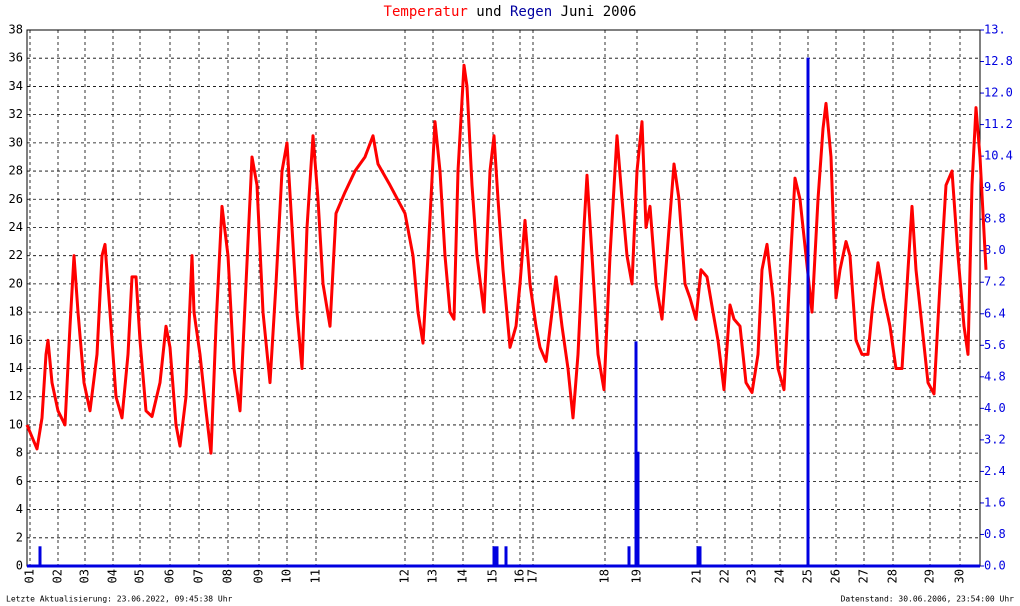 This screenshot has height=606, width=1020. Describe the element at coordinates (16, 340) in the screenshot. I see `y-tick-label: 16` at that location.